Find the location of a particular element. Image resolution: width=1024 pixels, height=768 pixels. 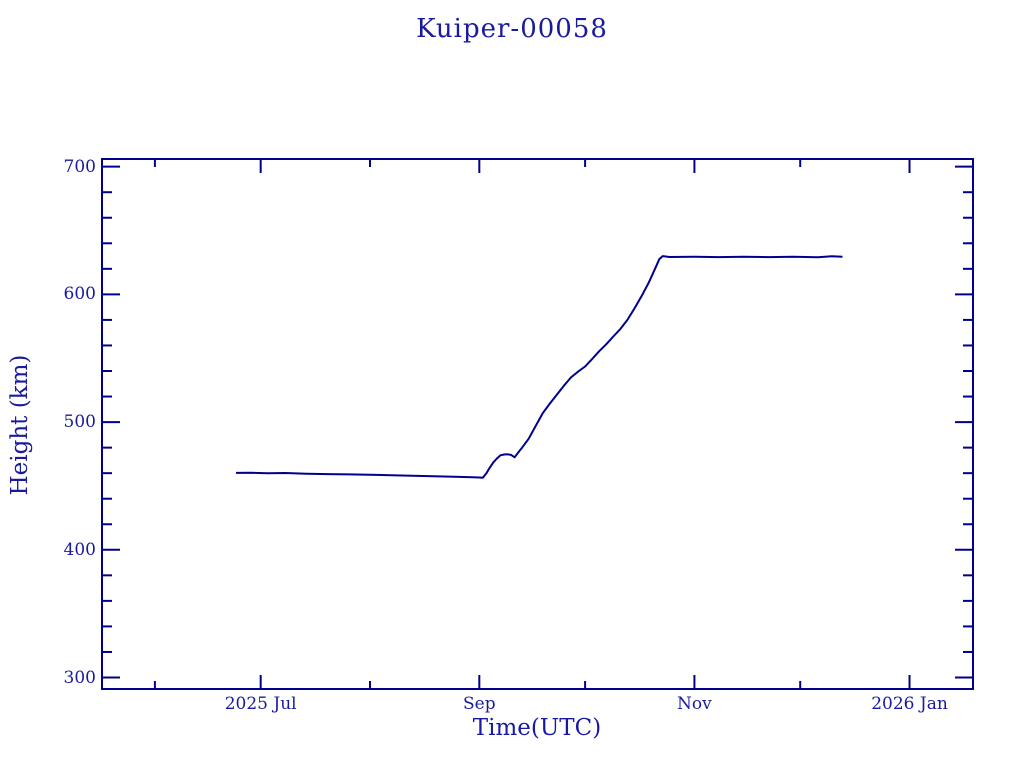

x-tick-label: 2026 Jan is located at coordinates (909, 704).